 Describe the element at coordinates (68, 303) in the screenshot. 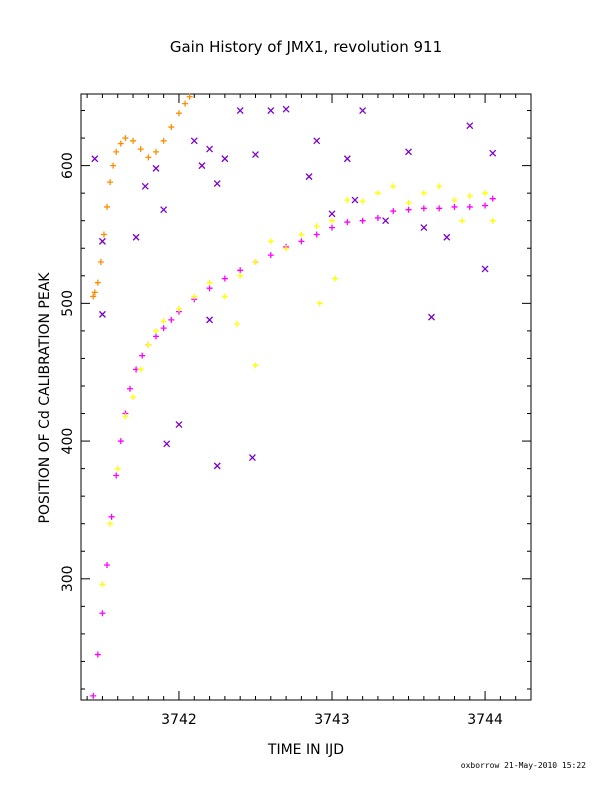

I see `y-tick-label: 500` at that location.